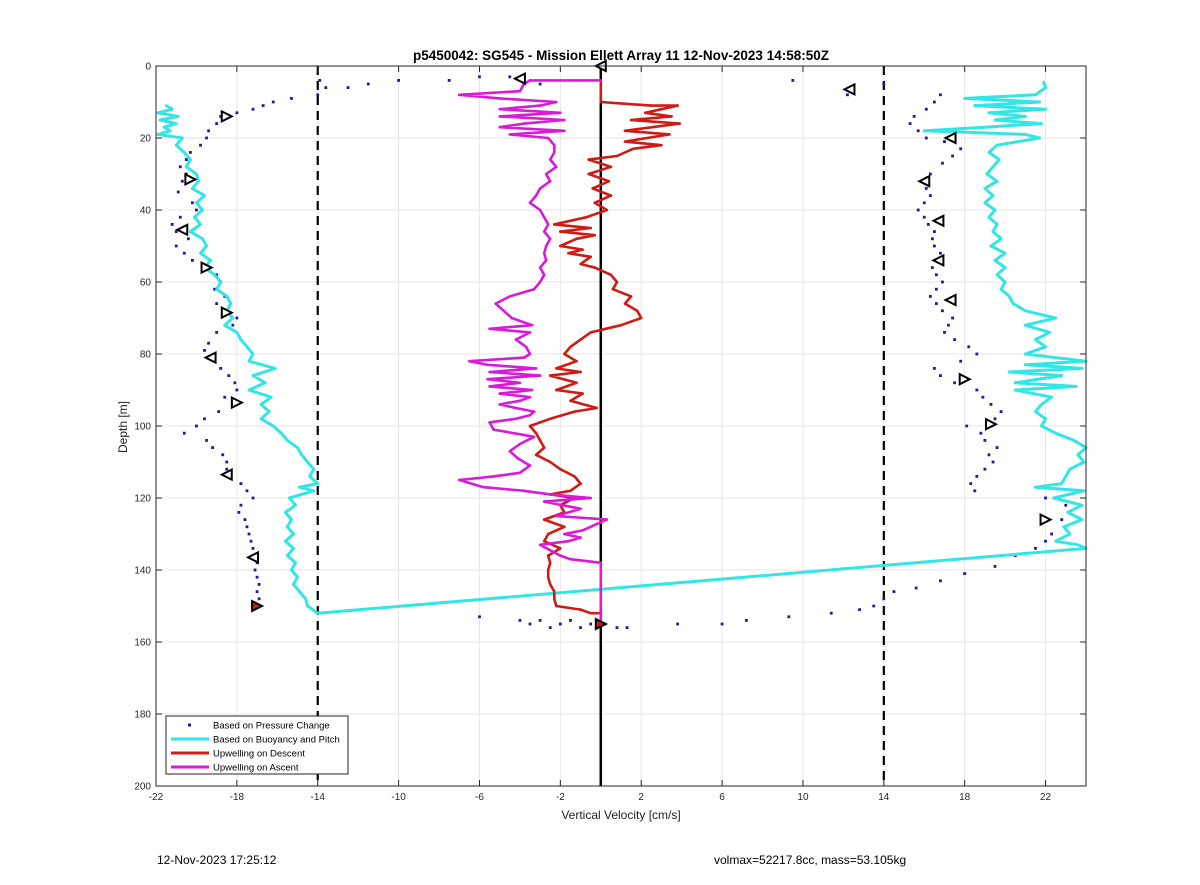  What do you see at coordinates (146, 139) in the screenshot?
I see `y-tick-label: 20` at bounding box center [146, 139].